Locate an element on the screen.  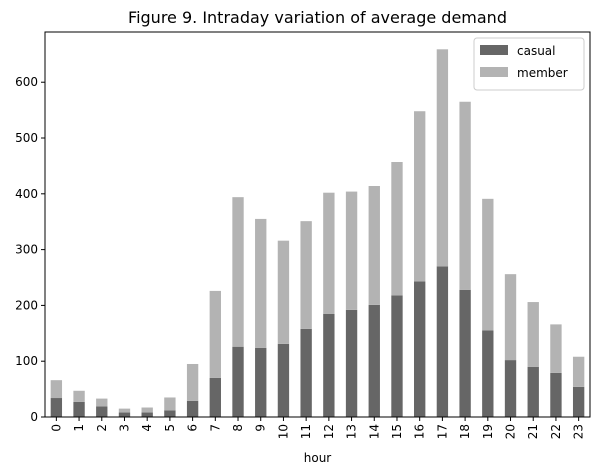
legend-label-member: member is located at coordinates (542, 73).